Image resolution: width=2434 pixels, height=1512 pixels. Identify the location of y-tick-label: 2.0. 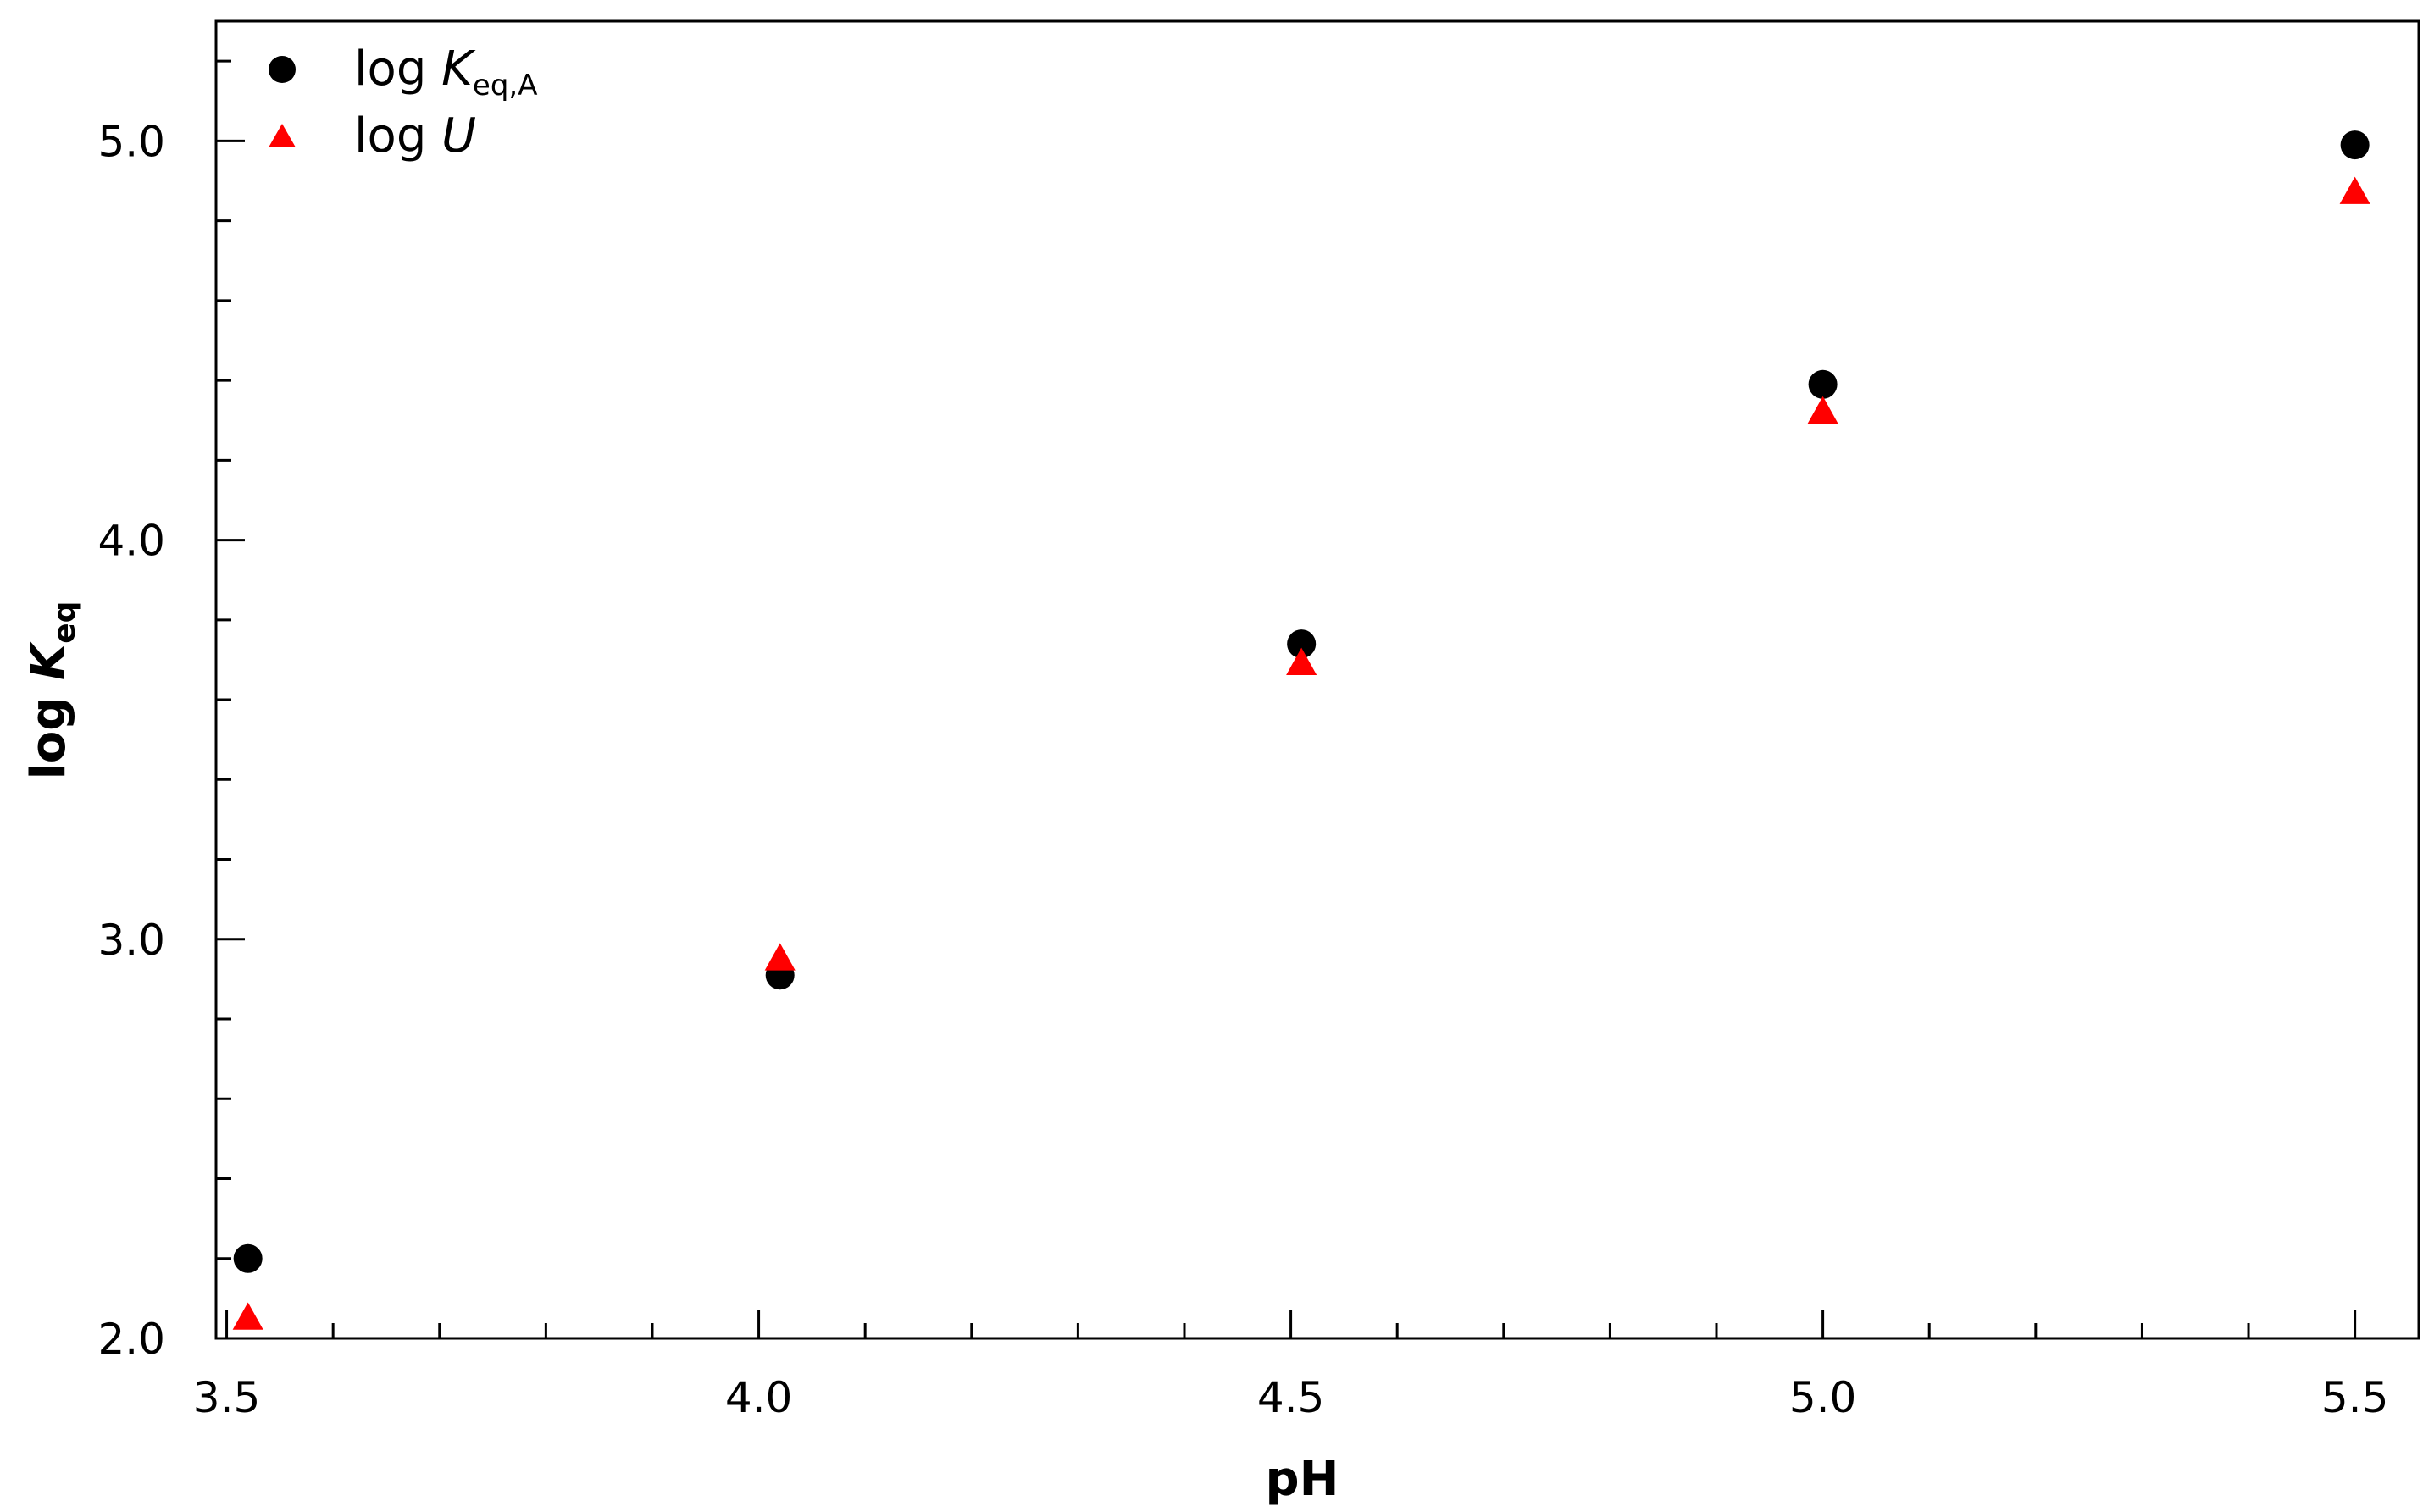
(131, 1339).